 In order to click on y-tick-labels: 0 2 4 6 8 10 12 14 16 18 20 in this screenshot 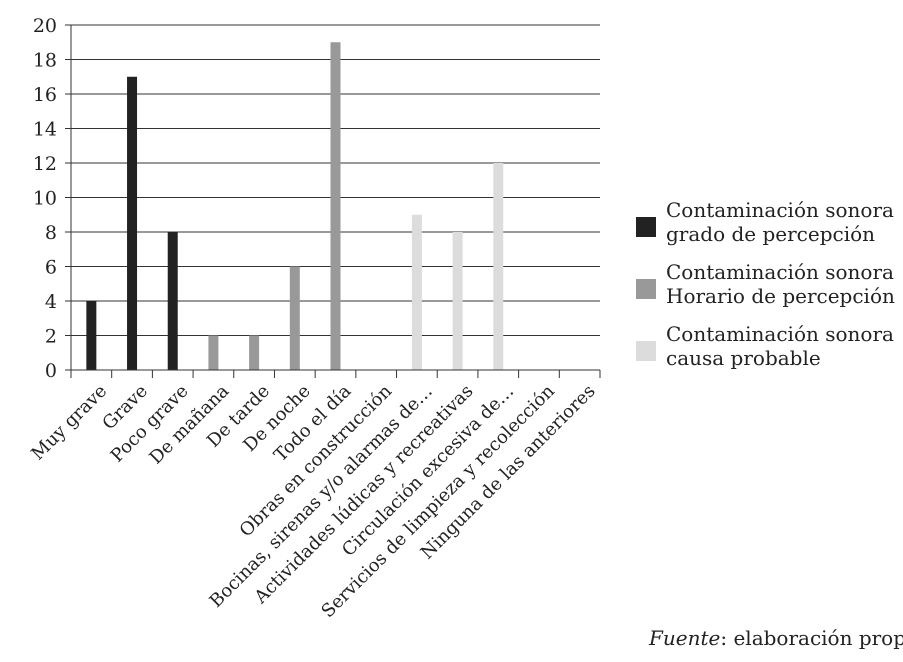, I will do `click(45, 198)`.